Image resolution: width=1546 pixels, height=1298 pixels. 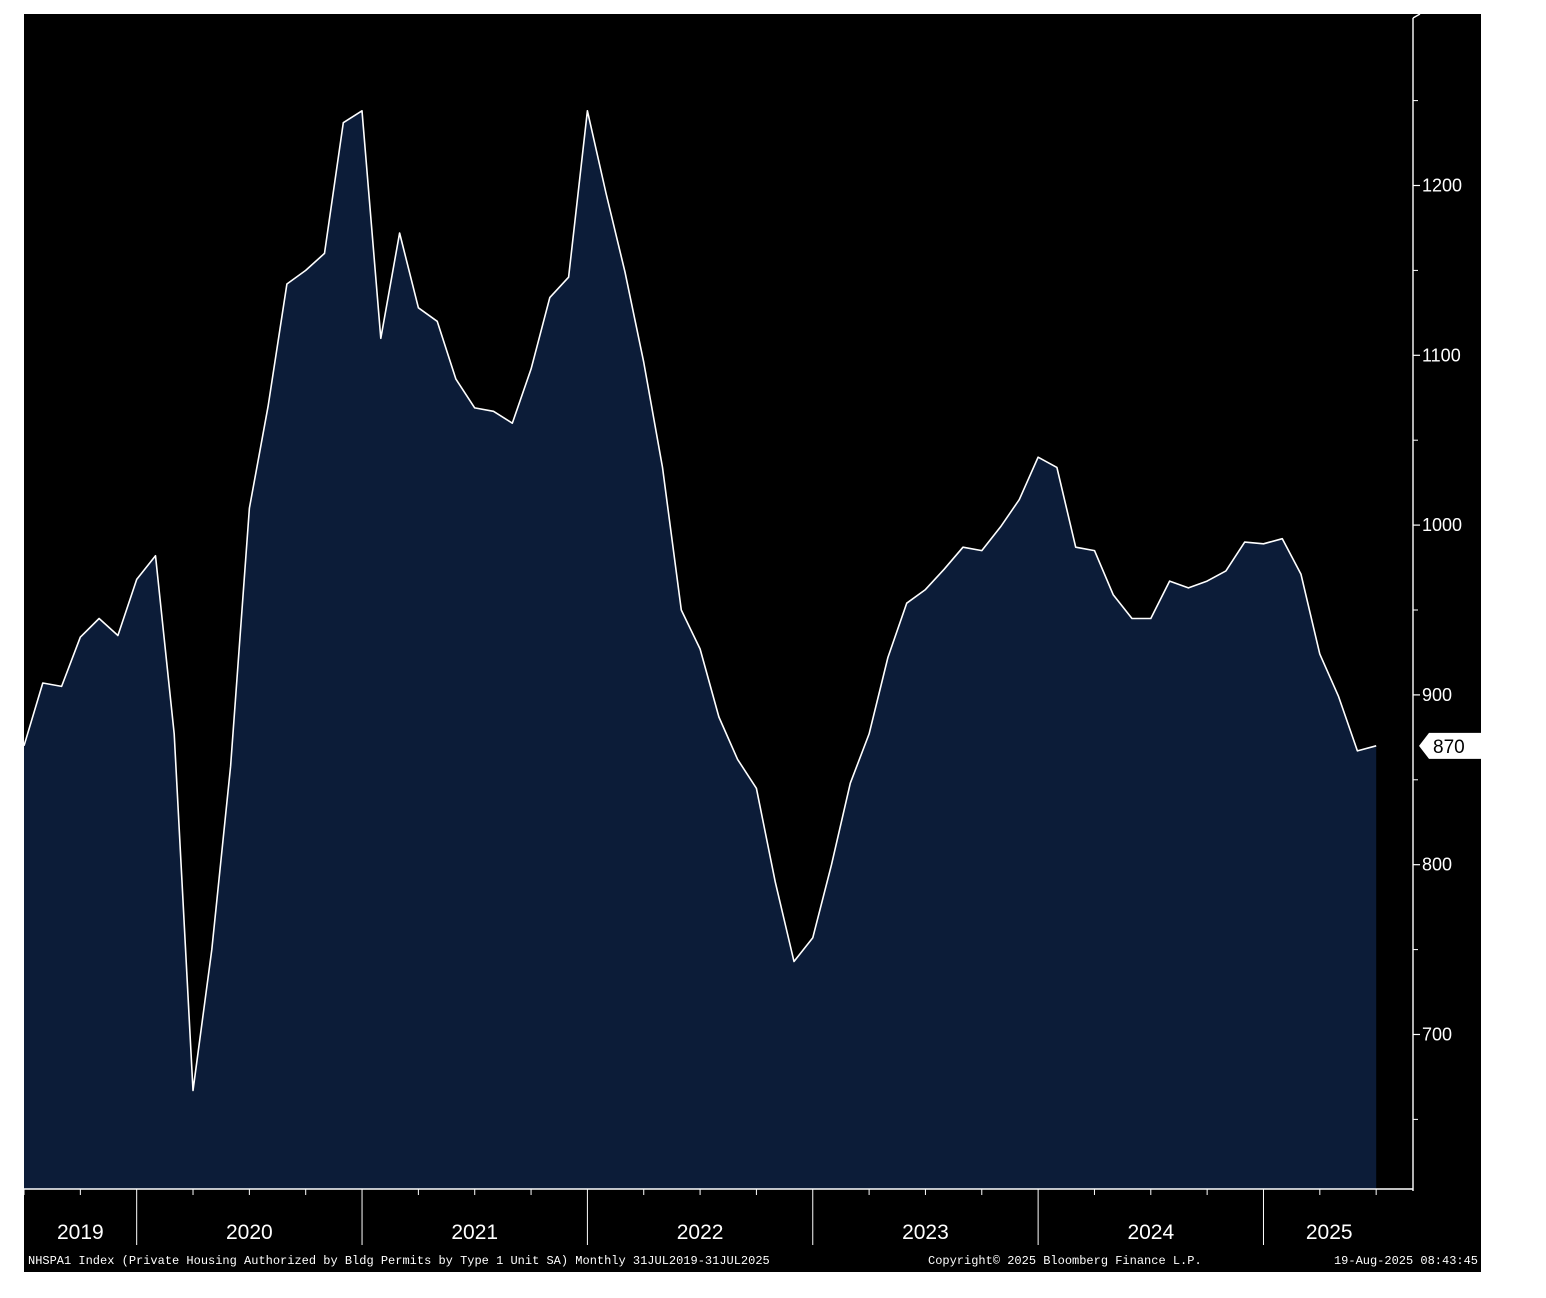 I want to click on last-value-box, so click(x=1453, y=745).